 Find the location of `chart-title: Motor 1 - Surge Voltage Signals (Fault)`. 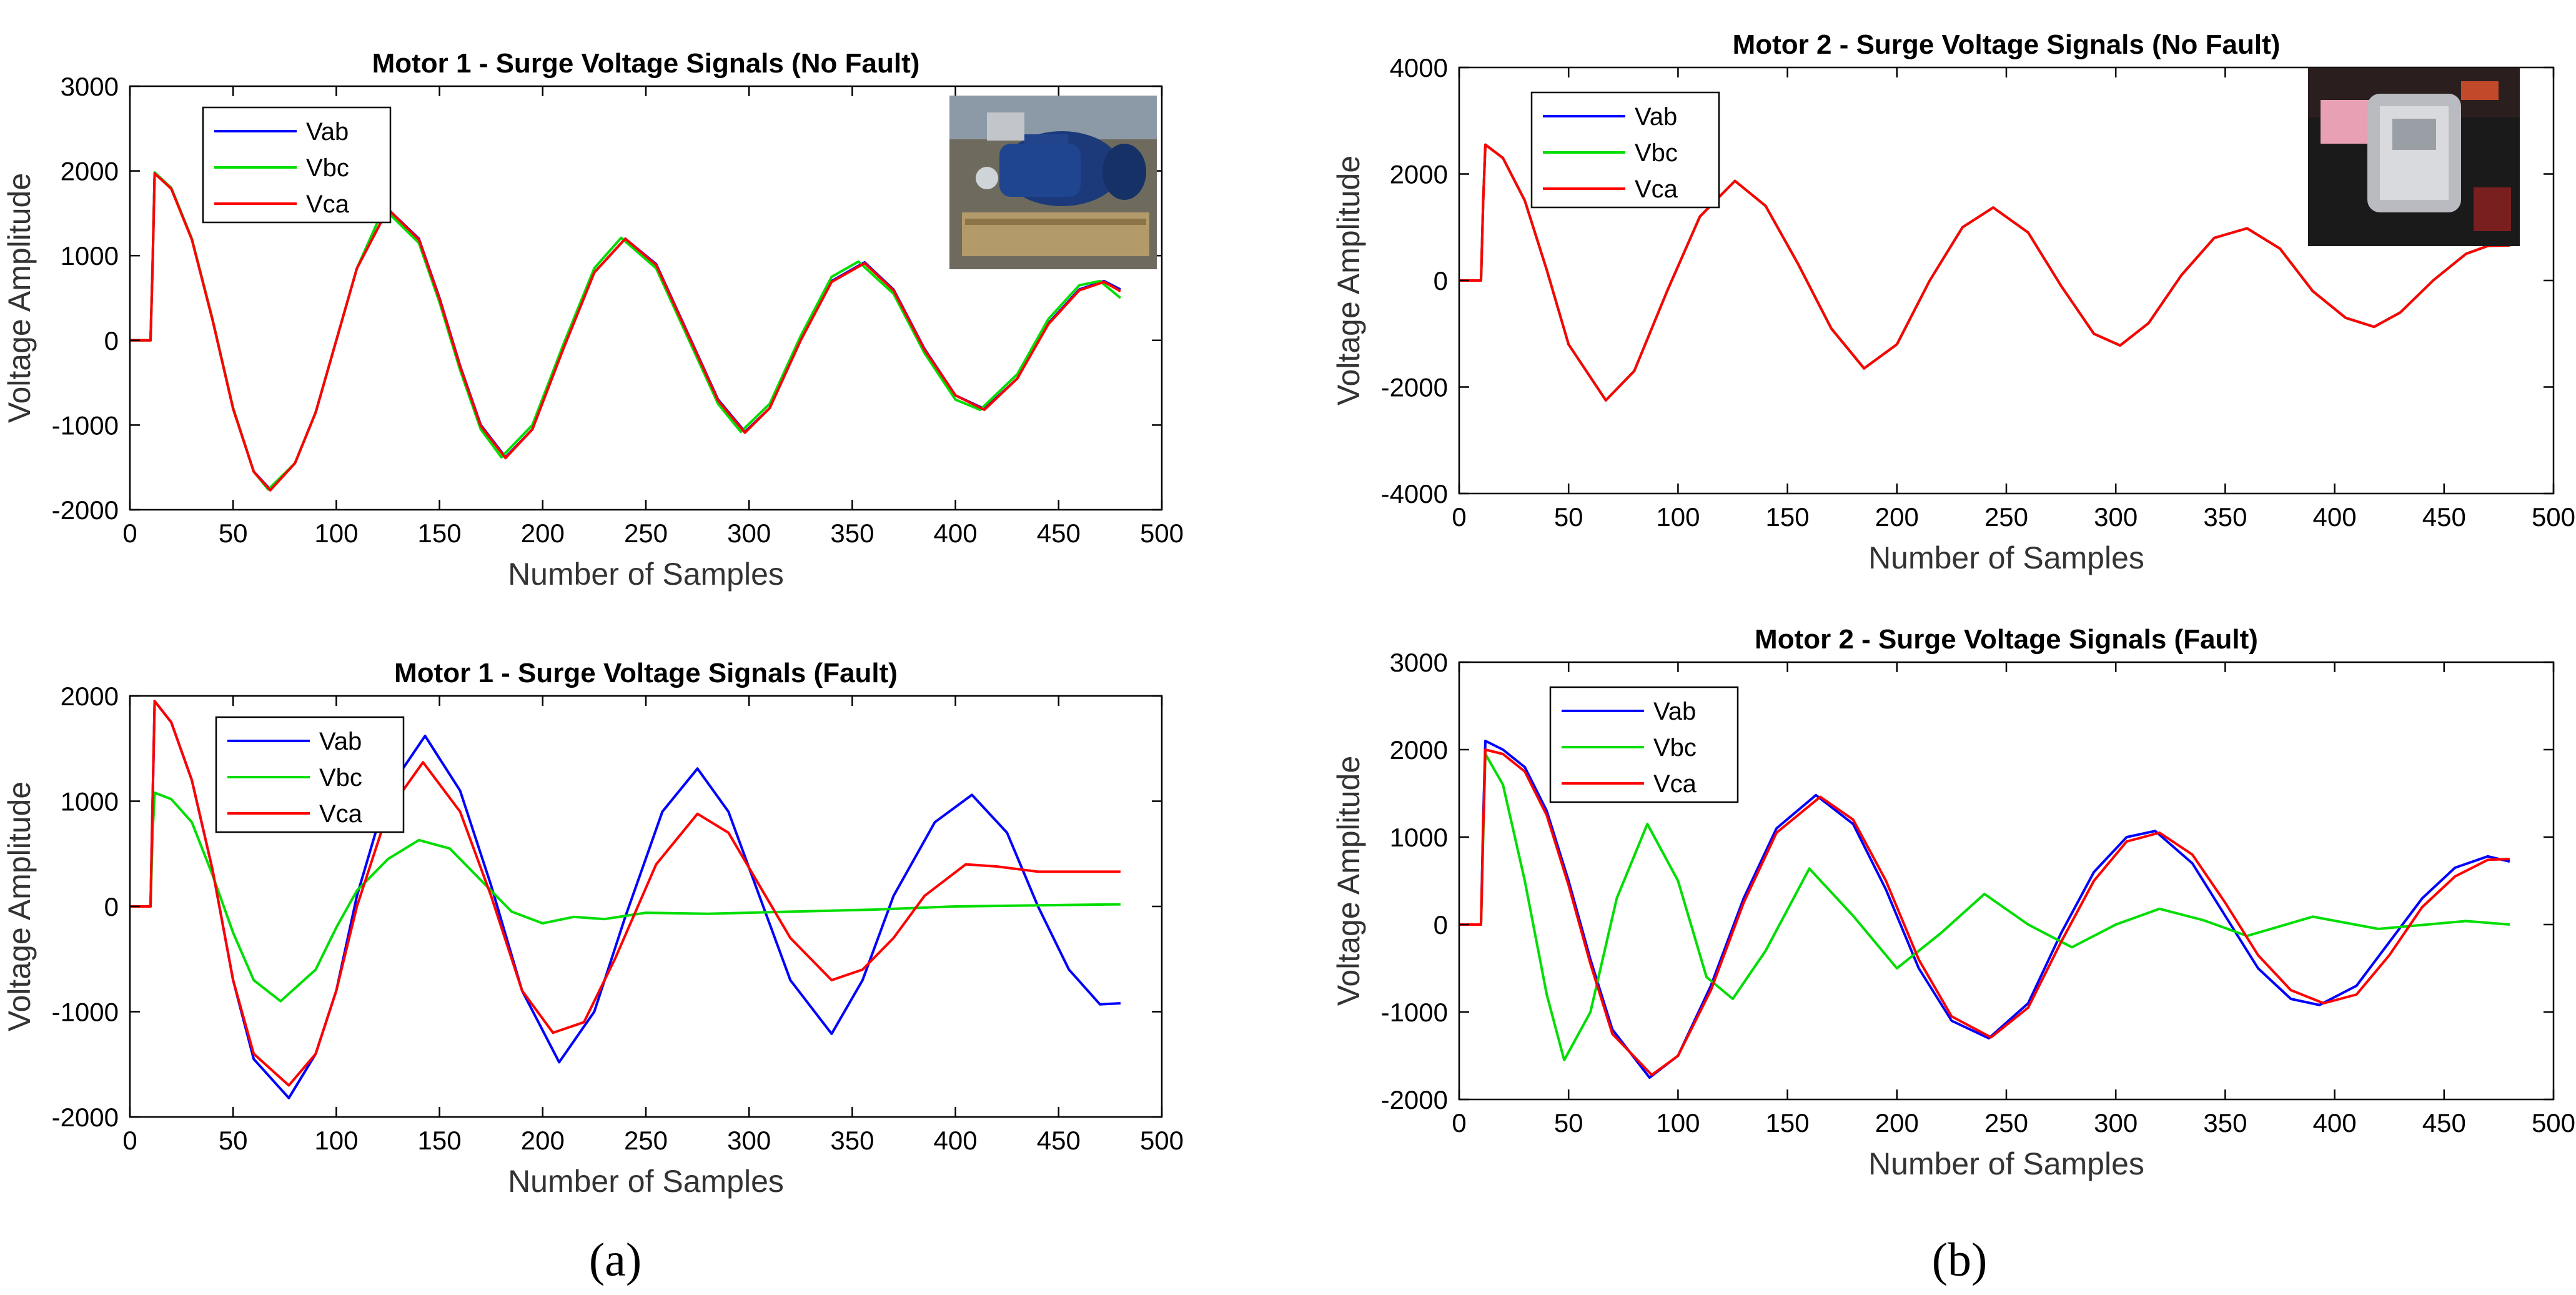

chart-title: Motor 1 - Surge Voltage Signals (Fault) is located at coordinates (646, 673).